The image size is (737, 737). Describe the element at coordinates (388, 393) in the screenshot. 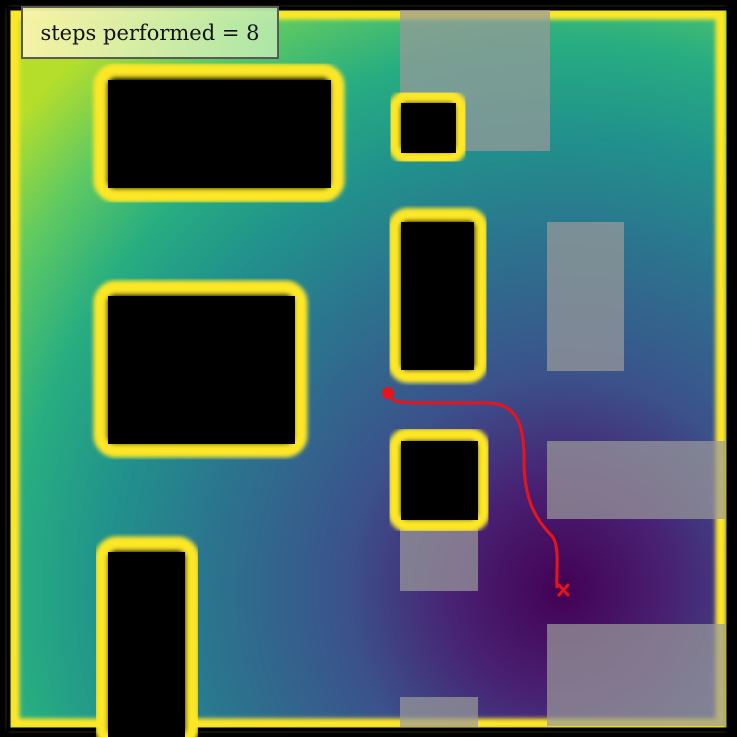

I see `start-dot-icon` at that location.